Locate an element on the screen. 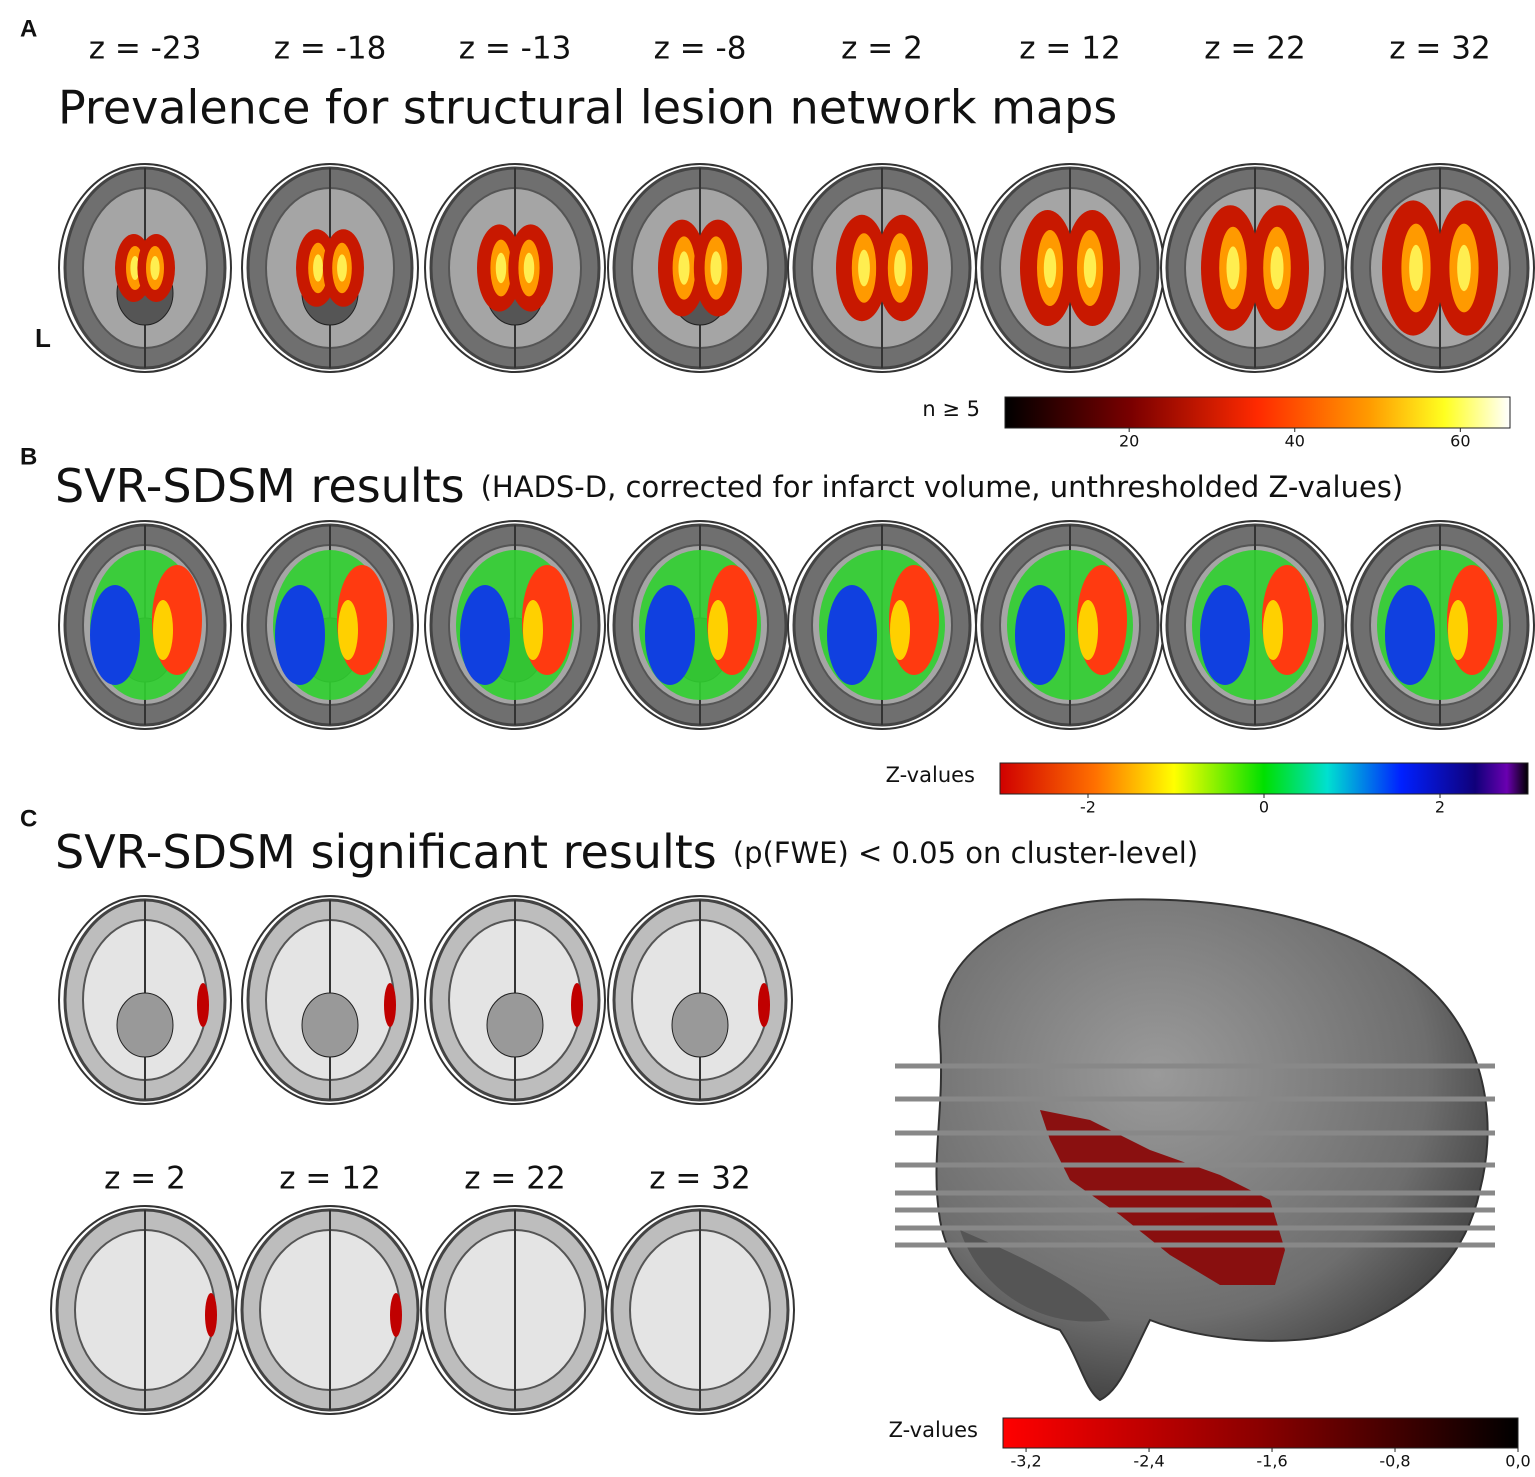 The width and height of the screenshot is (1535, 1477). tick-label: -1,6 is located at coordinates (1271, 1461).